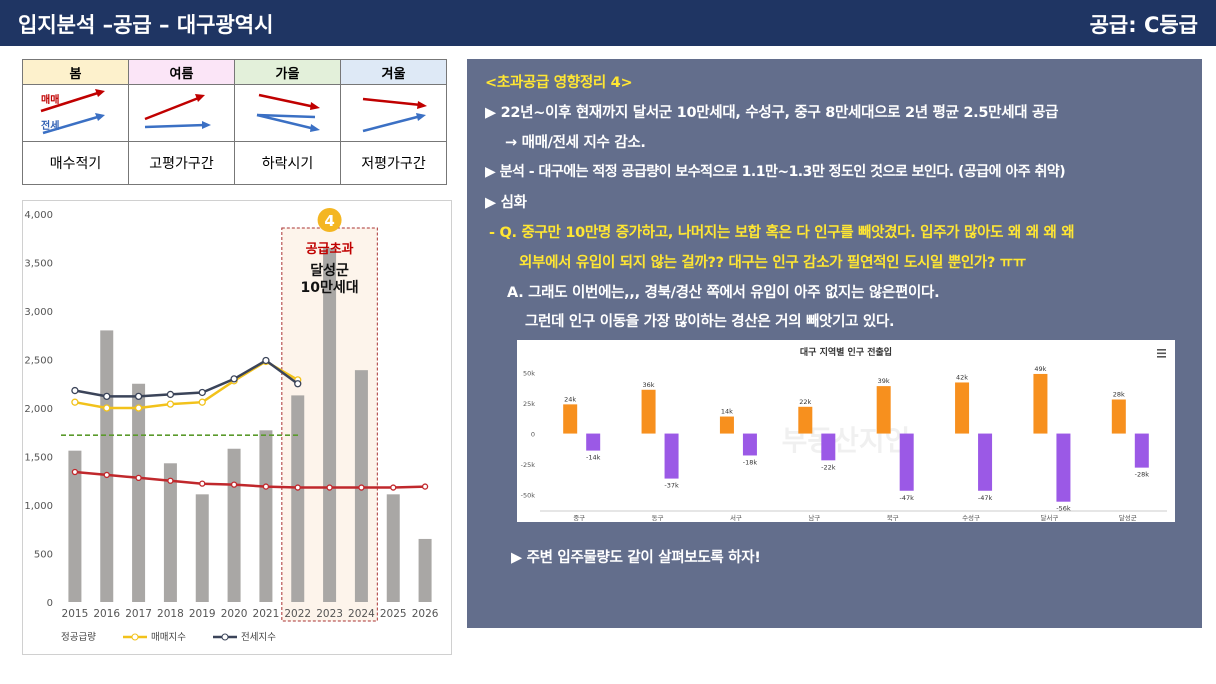 The width and height of the screenshot is (1216, 684). Describe the element at coordinates (828, 467) in the screenshot. I see `value-label: -22k` at that location.